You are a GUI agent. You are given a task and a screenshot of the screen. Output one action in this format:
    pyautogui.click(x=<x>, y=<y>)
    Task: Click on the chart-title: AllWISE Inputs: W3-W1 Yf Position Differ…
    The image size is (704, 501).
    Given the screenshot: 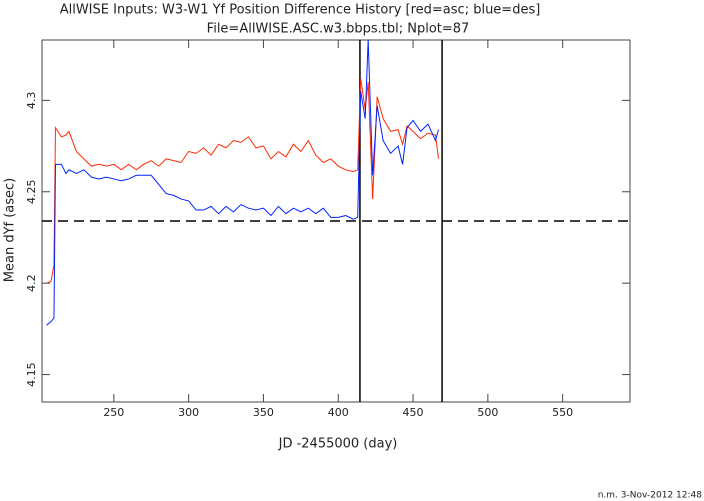 What is the action you would take?
    pyautogui.click(x=300, y=10)
    